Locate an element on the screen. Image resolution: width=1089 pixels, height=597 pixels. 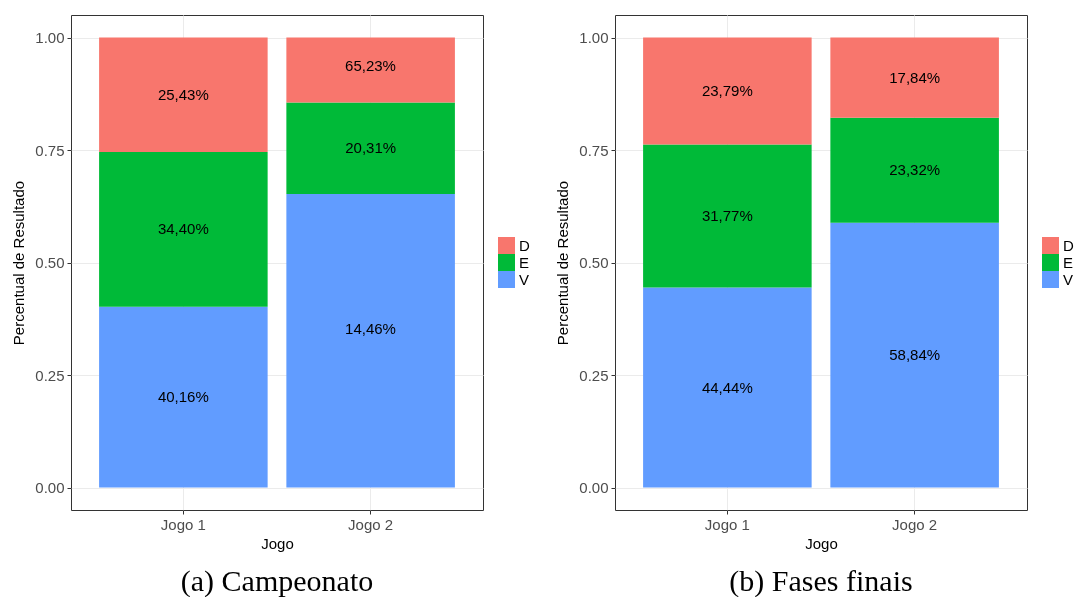
data-label: 23,32% is located at coordinates (915, 170).